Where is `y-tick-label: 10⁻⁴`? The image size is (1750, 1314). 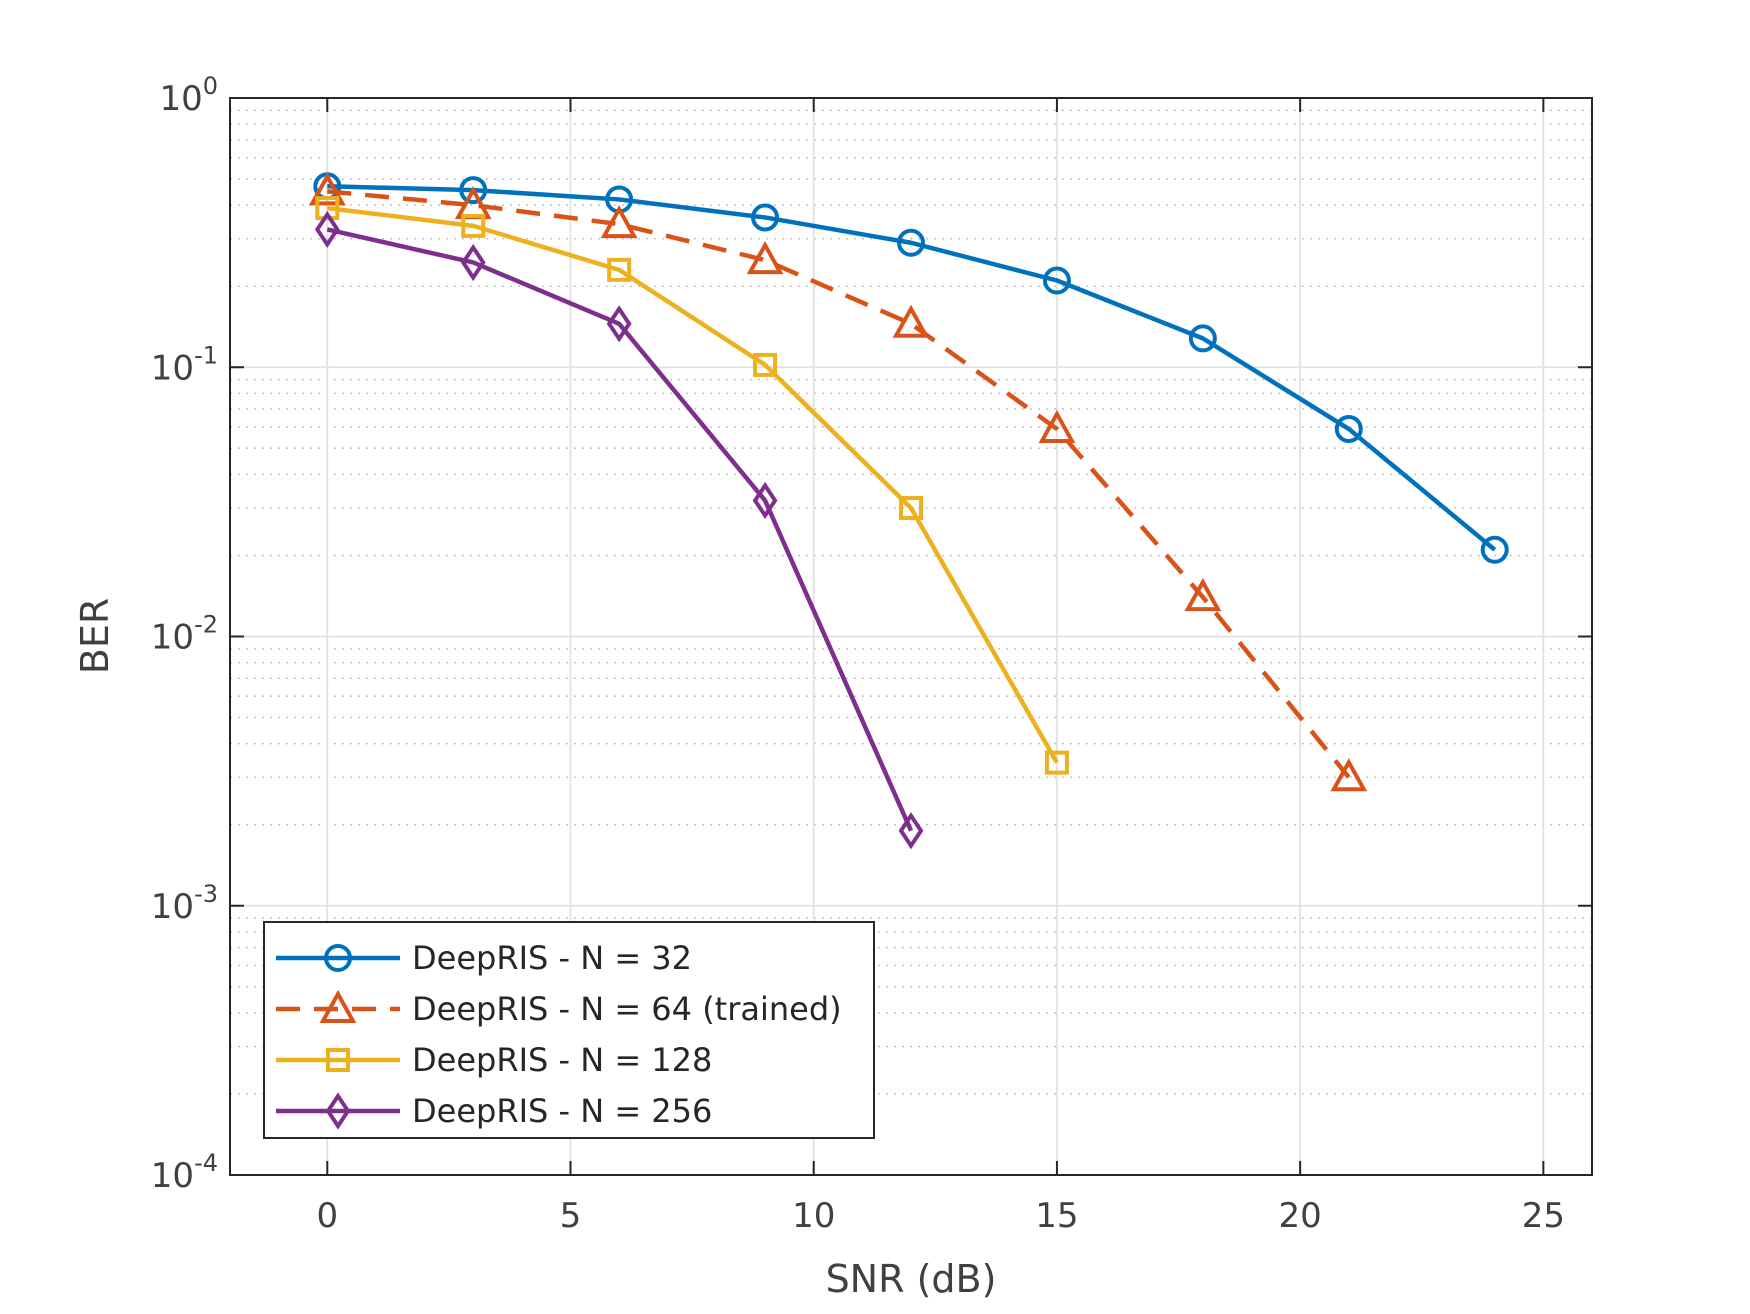
y-tick-label: 10⁻⁴ is located at coordinates (184, 1172).